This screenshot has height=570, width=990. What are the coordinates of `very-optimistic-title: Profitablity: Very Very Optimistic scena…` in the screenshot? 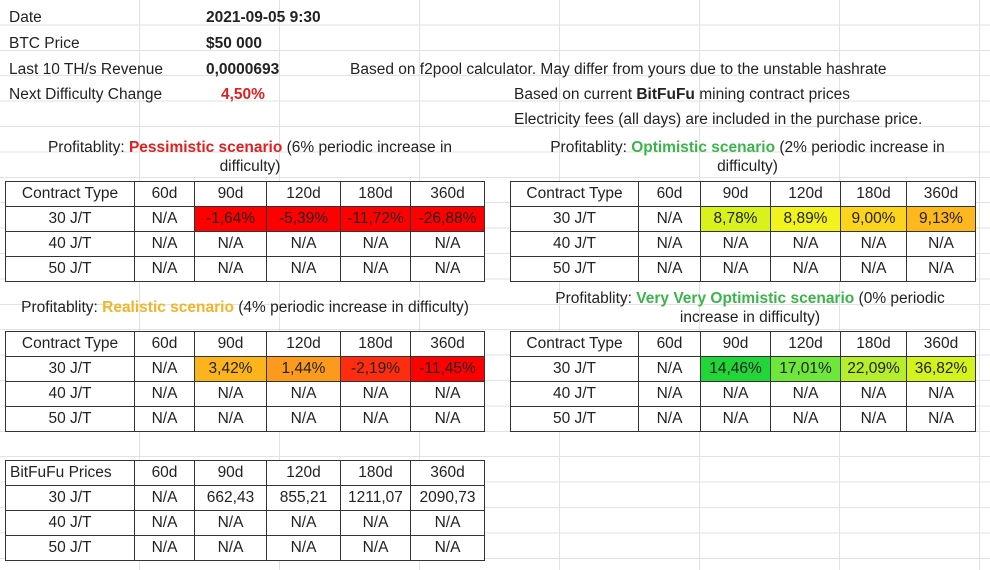 It's located at (750, 308).